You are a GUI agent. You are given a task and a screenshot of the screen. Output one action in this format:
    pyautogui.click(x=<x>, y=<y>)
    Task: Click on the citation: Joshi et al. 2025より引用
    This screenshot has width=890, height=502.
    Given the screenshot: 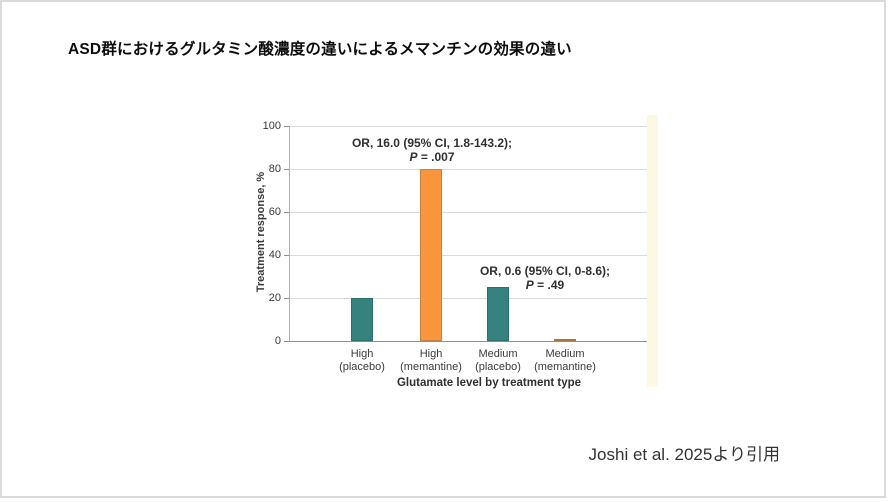 What is the action you would take?
    pyautogui.click(x=684, y=454)
    